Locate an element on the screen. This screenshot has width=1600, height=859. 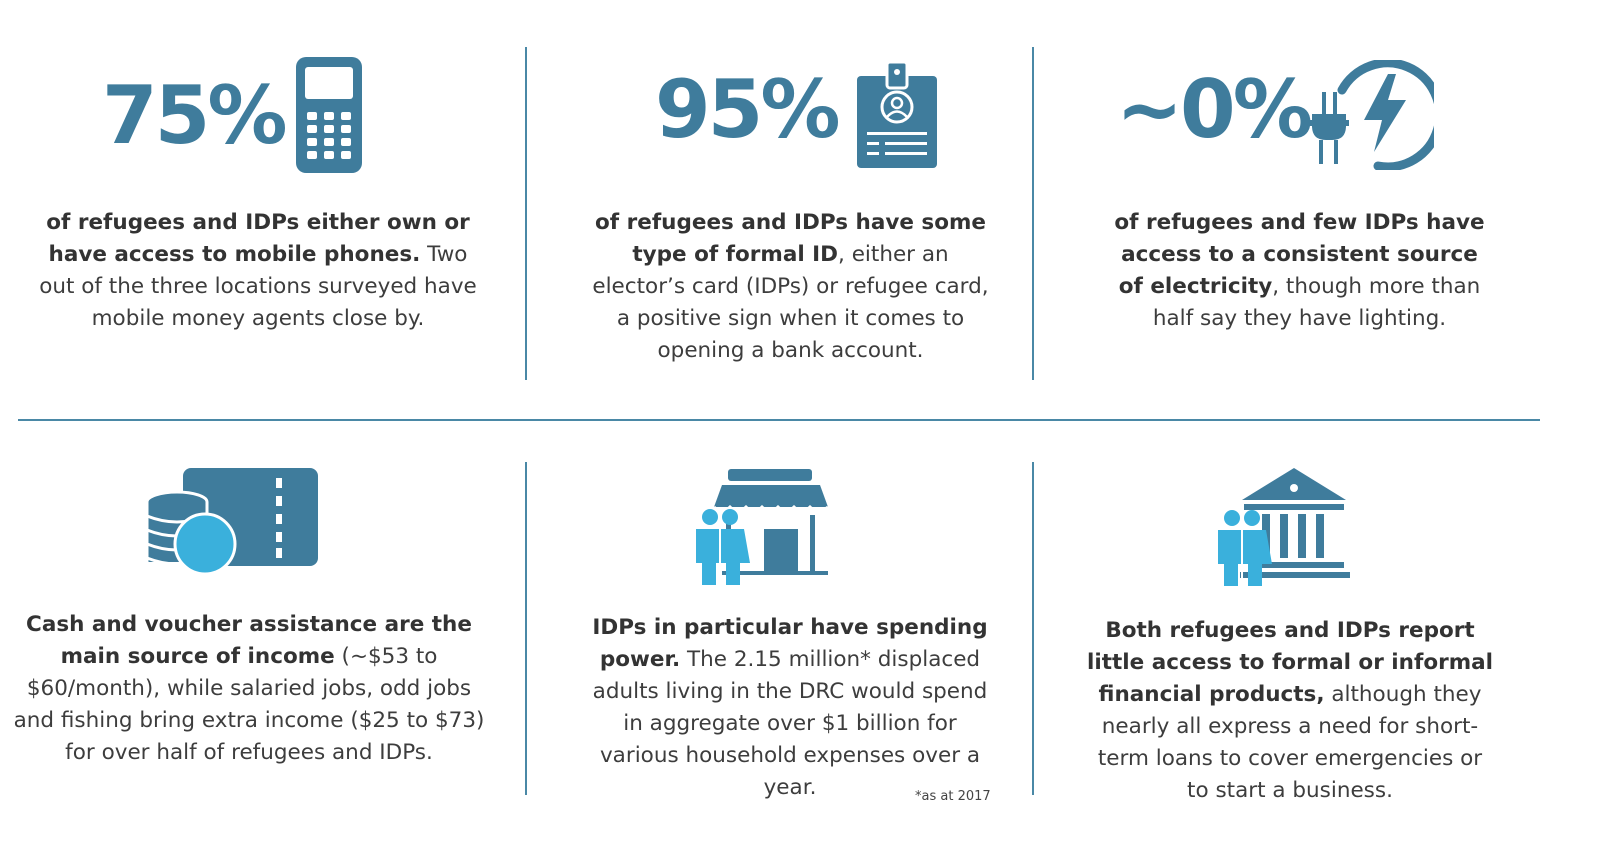
stat-value-id: 95% is located at coordinates (747, 109).